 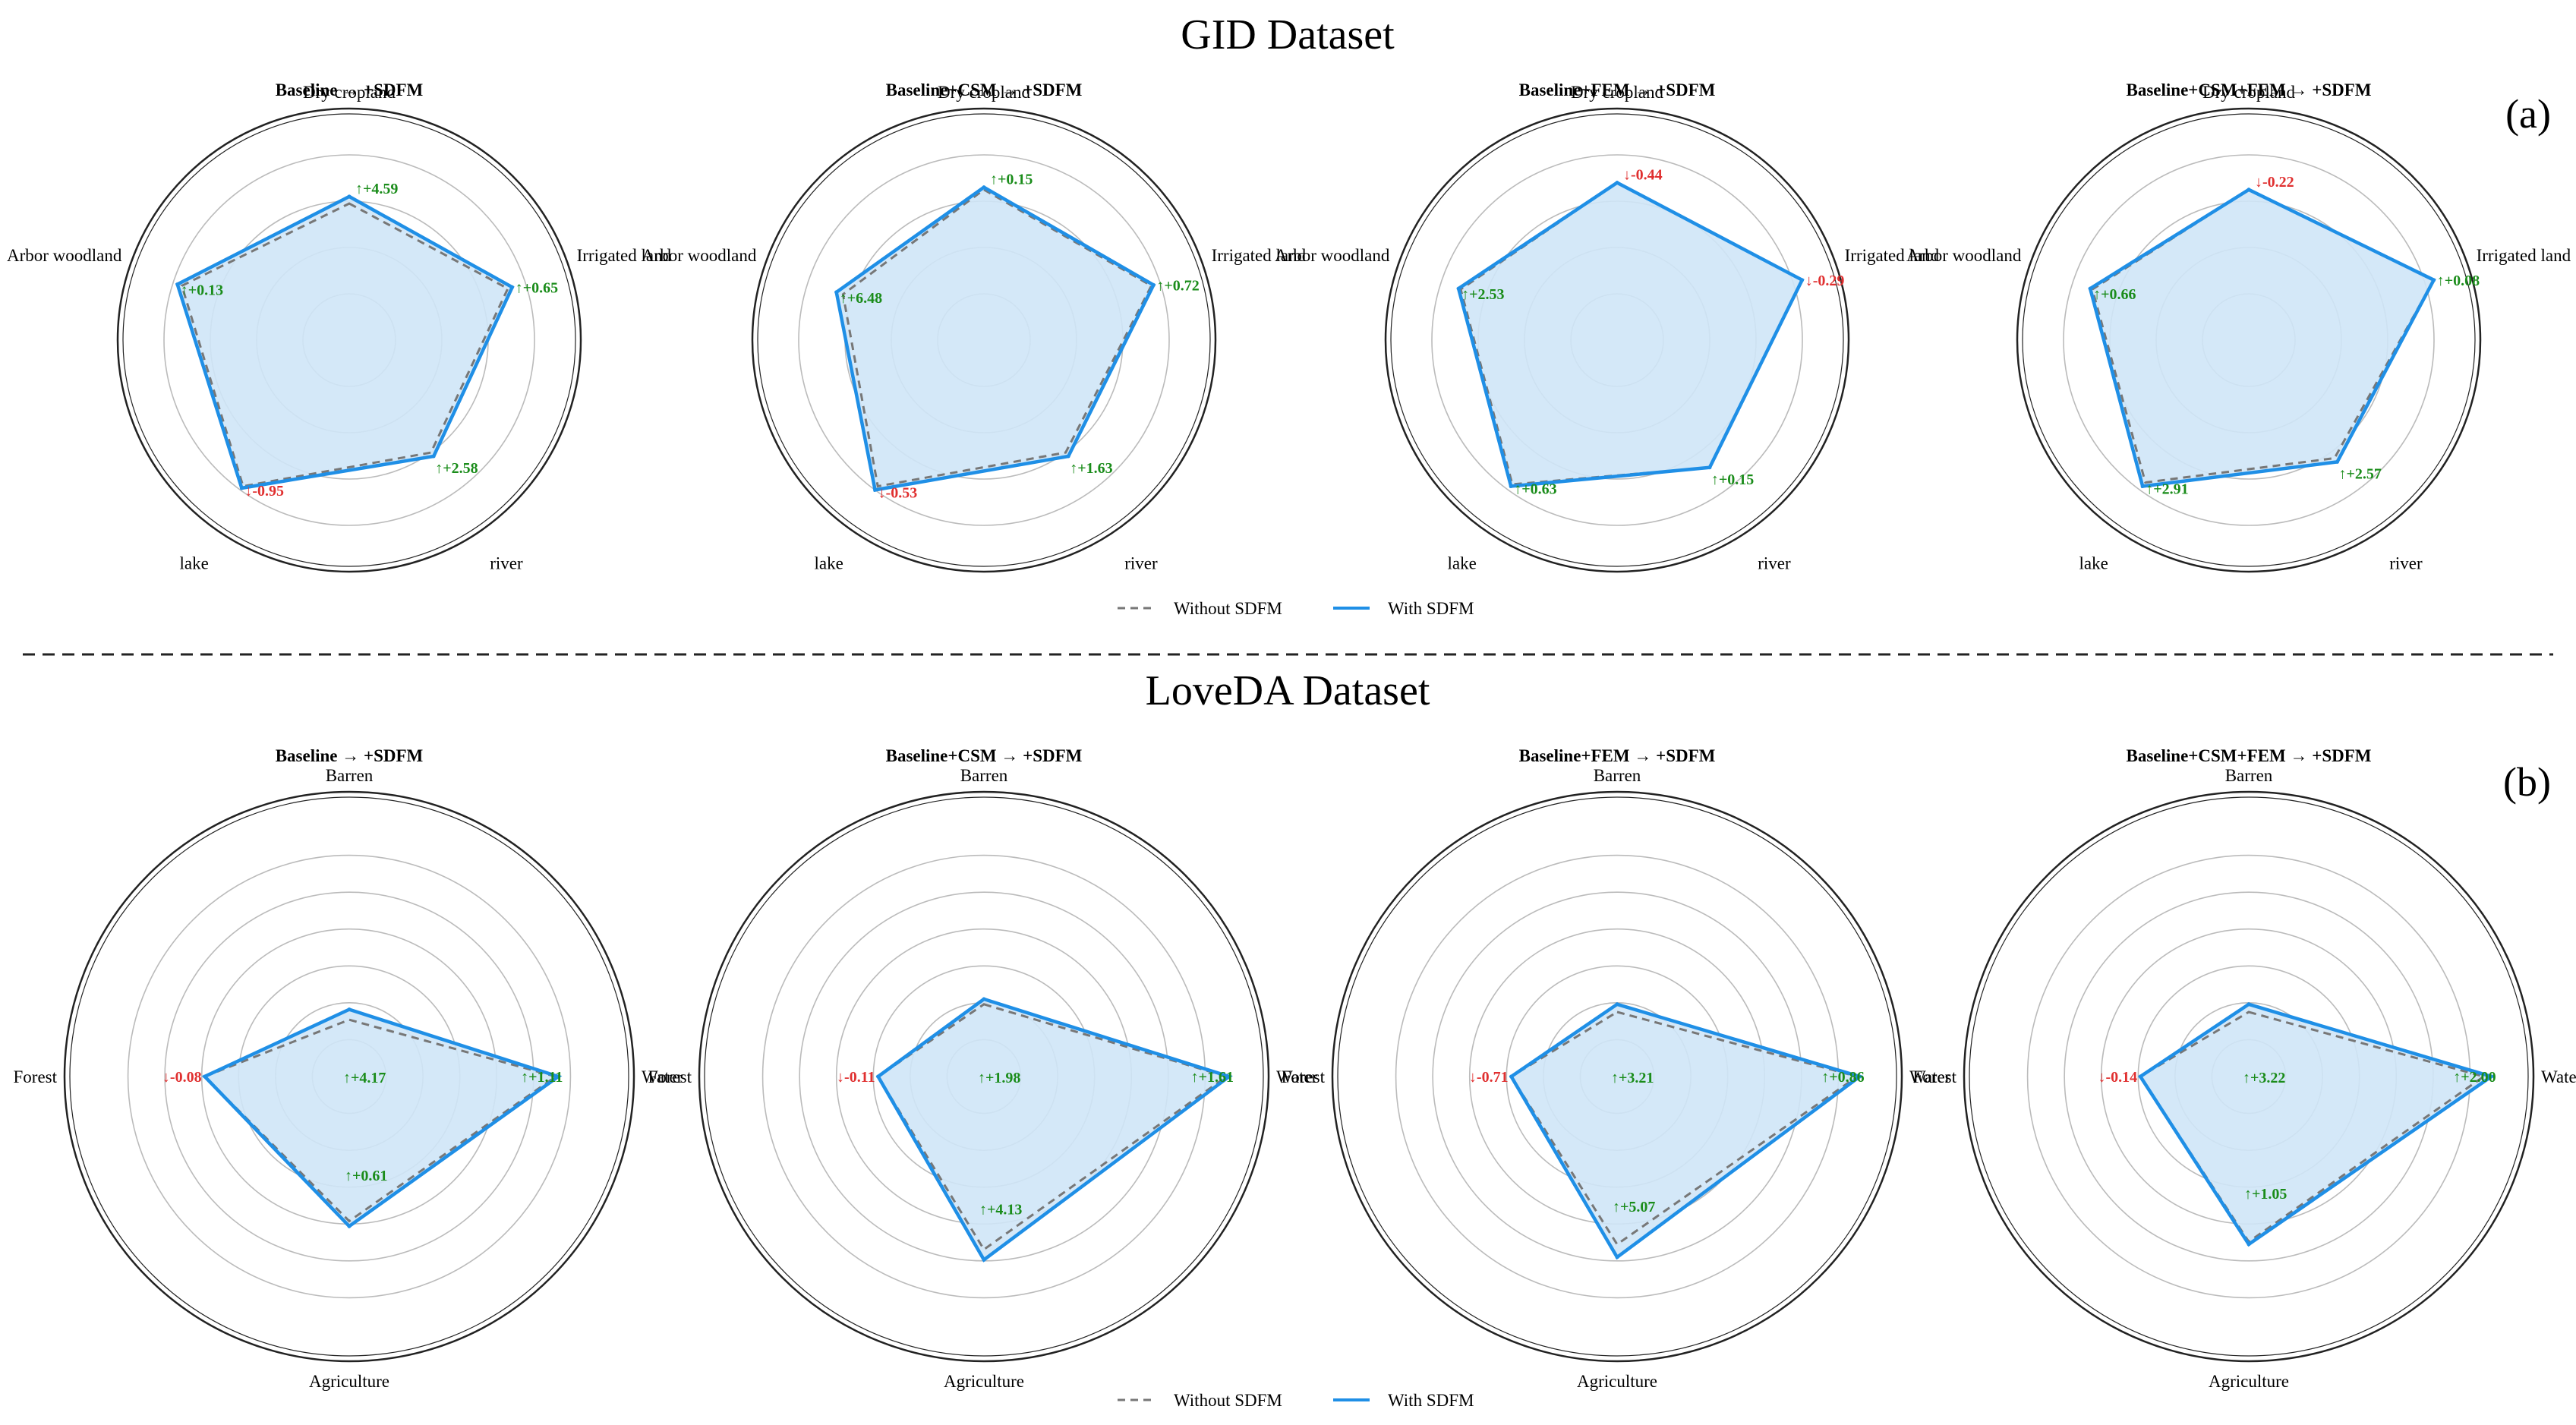 I want to click on delta-annotation: ↓-0.44, so click(x=1643, y=175).